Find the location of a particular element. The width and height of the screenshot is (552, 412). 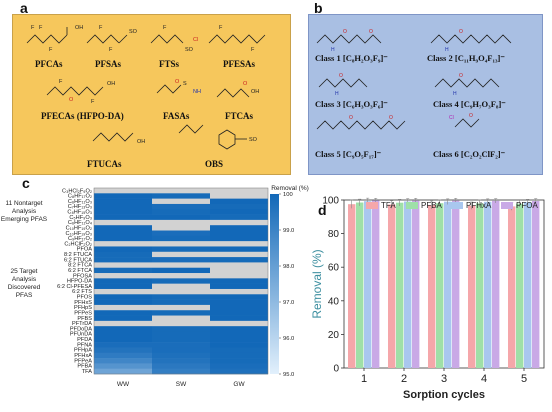

legend-label-pfba: PFBA is located at coordinates (432, 205).